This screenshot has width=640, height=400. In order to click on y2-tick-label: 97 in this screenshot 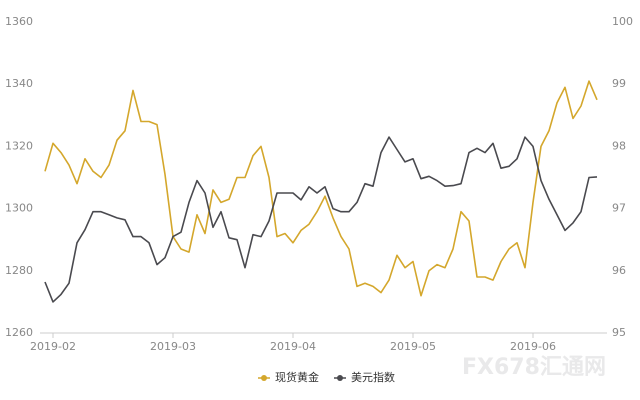, I will do `click(619, 208)`.